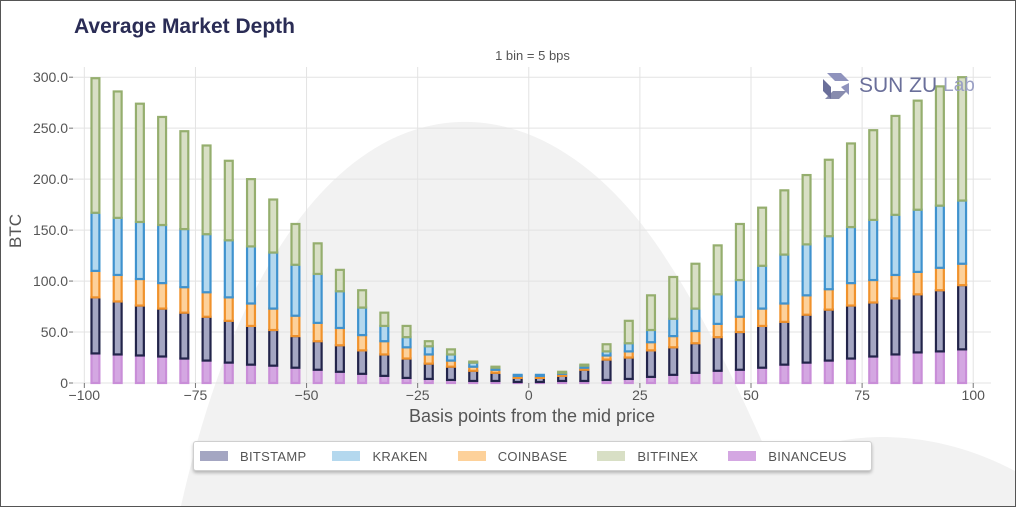 This screenshot has height=507, width=1016. I want to click on logo-mark-icon, so click(836, 86).